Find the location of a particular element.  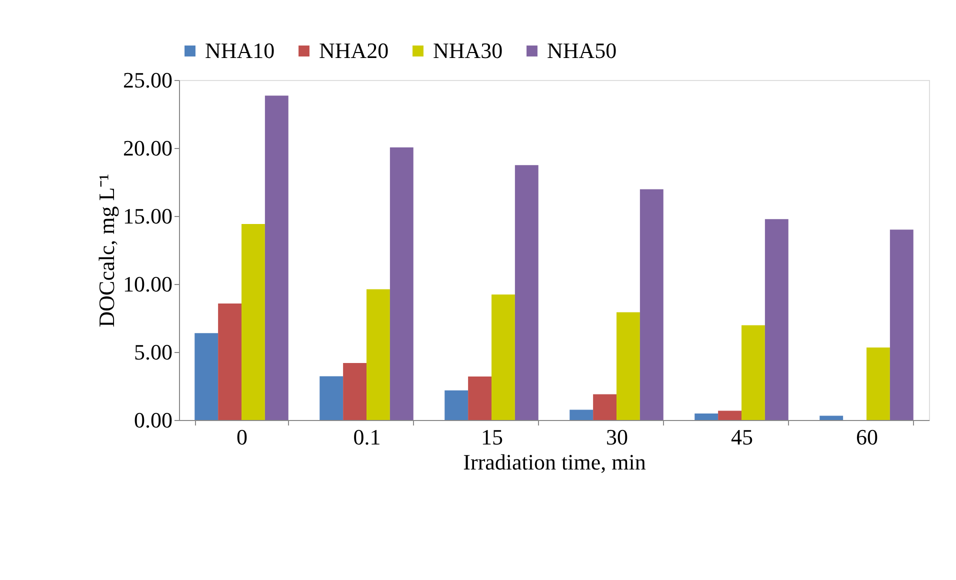

x-tick-label: 30 is located at coordinates (617, 437).